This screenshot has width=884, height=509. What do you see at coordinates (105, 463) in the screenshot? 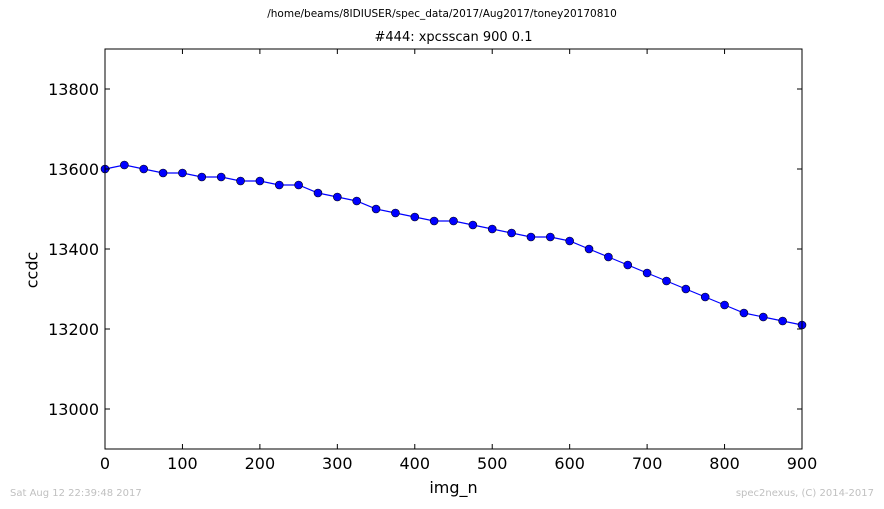
I see `x-tick-label: 0` at bounding box center [105, 463].